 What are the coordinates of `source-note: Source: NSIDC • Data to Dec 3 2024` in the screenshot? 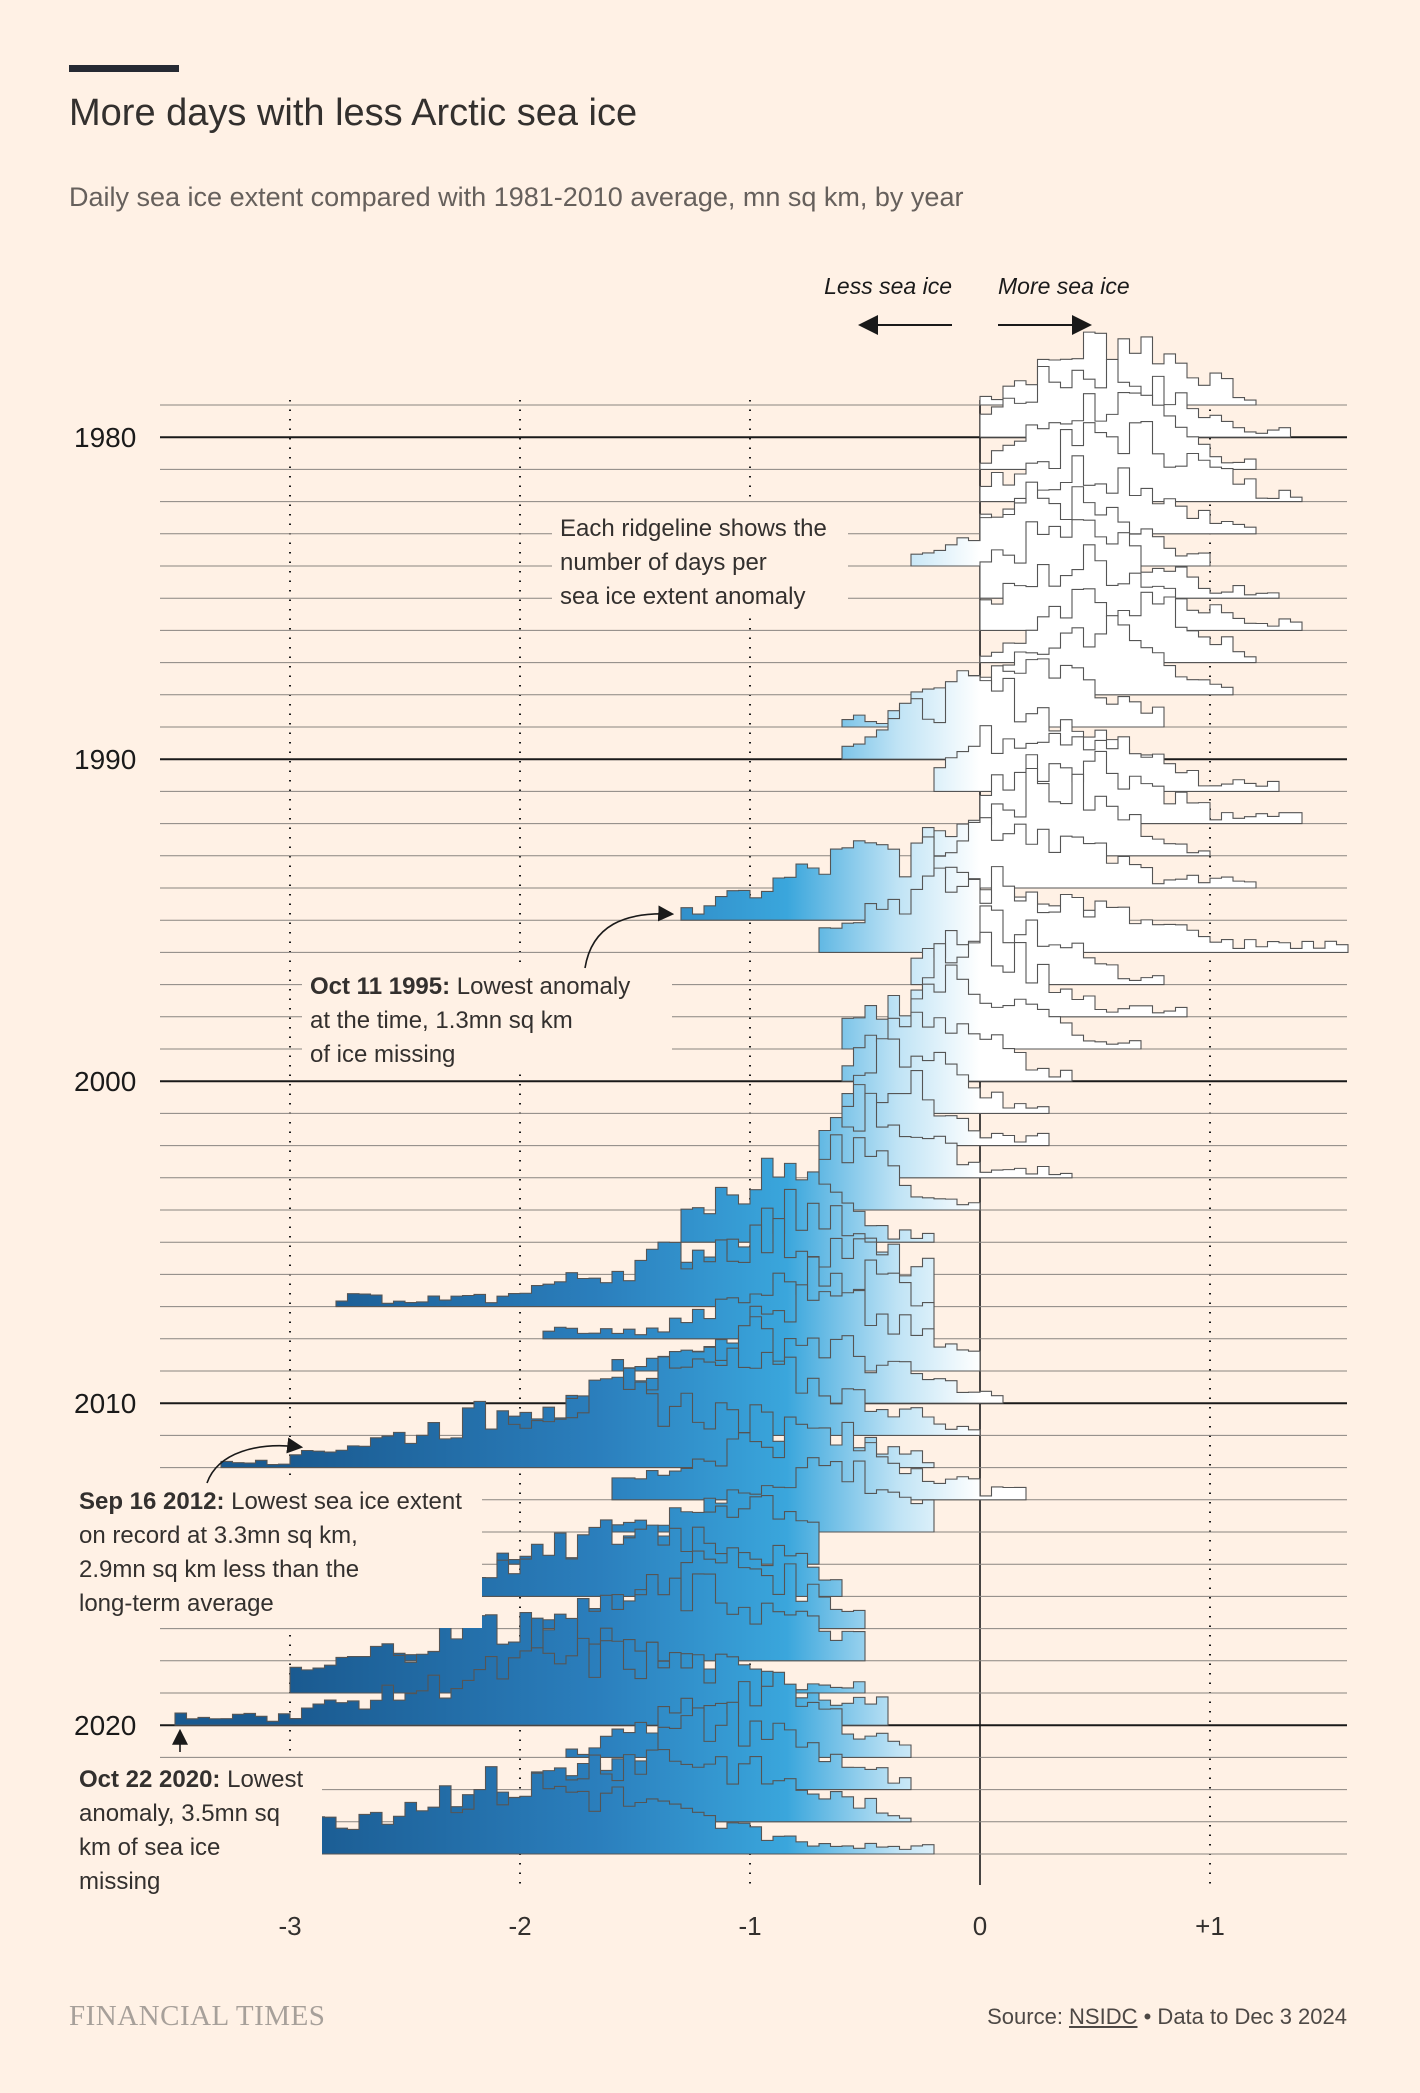 It's located at (1167, 2017).